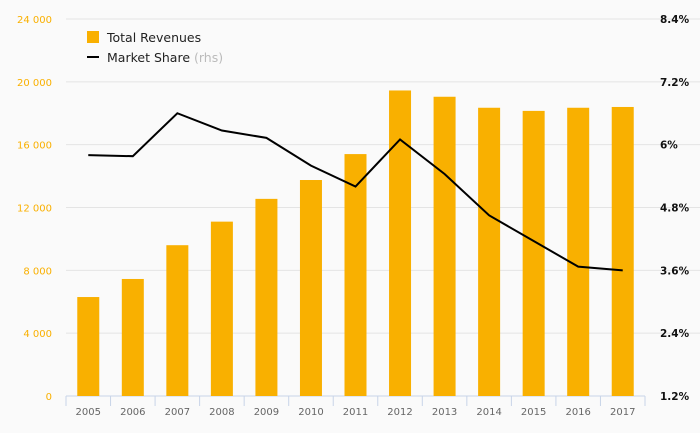 Image resolution: width=700 pixels, height=433 pixels. Describe the element at coordinates (266, 297) in the screenshot. I see `bar-2009` at that location.